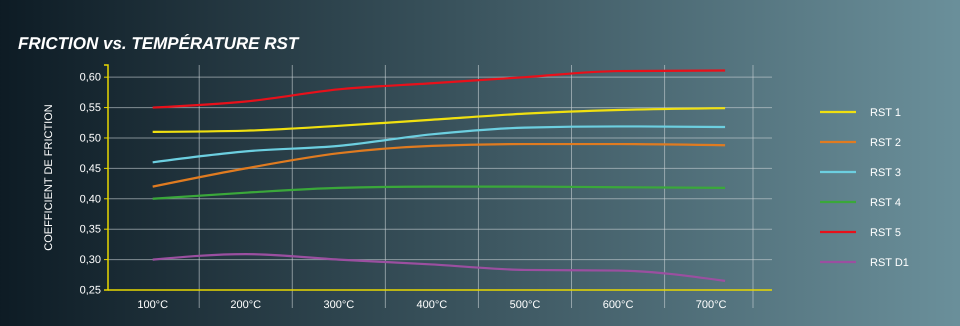 The width and height of the screenshot is (960, 326). Describe the element at coordinates (885, 113) in the screenshot. I see `legend-label: RST 1` at that location.